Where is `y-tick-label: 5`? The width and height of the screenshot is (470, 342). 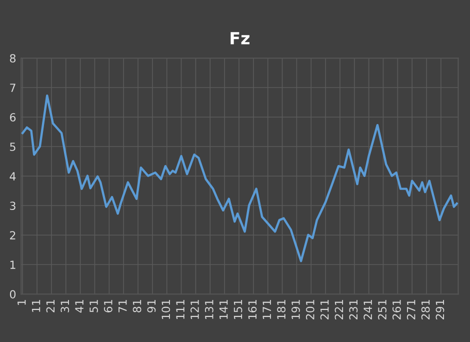
y-tick-label: 5 is located at coordinates (13, 147).